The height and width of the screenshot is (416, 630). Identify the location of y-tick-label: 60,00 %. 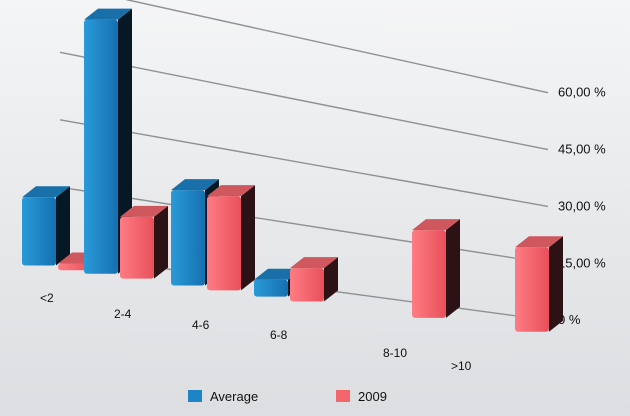
(582, 92).